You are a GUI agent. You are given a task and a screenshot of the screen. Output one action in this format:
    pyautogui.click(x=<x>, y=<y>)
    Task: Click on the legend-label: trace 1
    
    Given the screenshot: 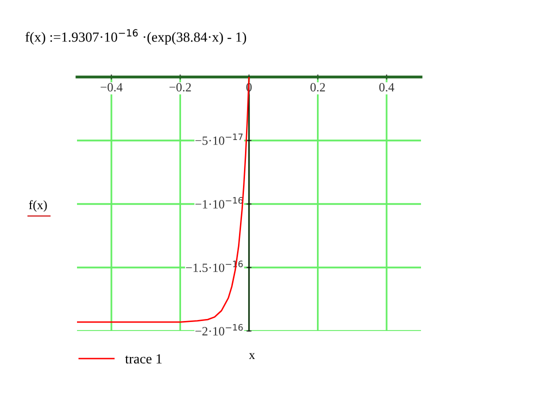 What is the action you would take?
    pyautogui.click(x=143, y=359)
    